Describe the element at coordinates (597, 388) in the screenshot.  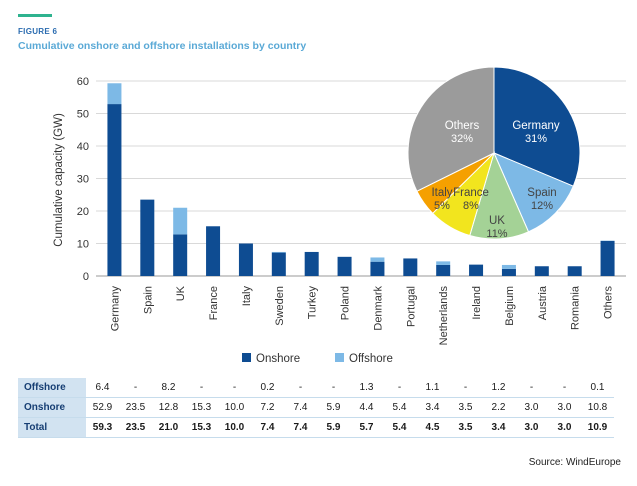
I see `table-cell: 0.1` at that location.